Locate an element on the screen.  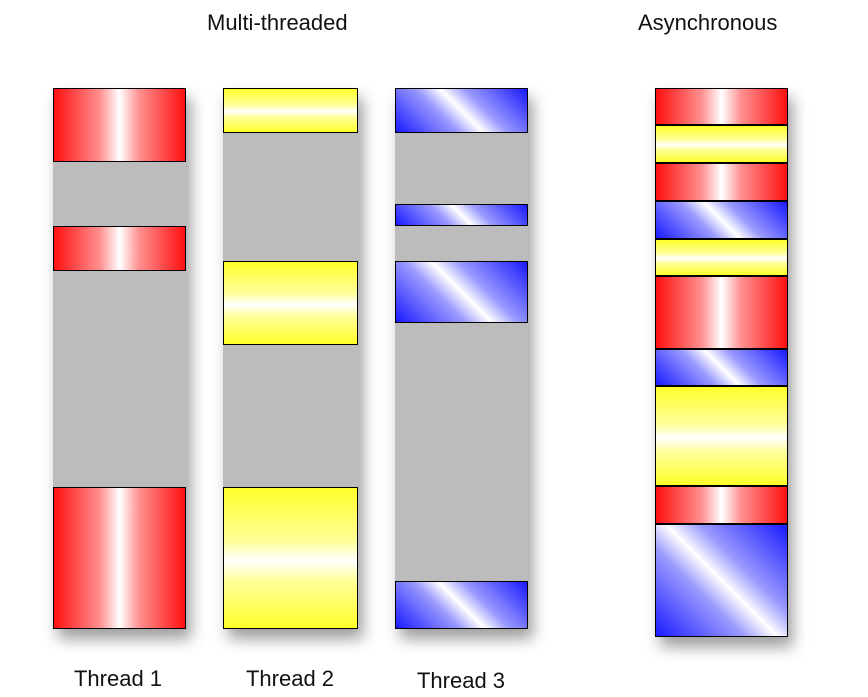
column-asynchronous is located at coordinates (721, 362).